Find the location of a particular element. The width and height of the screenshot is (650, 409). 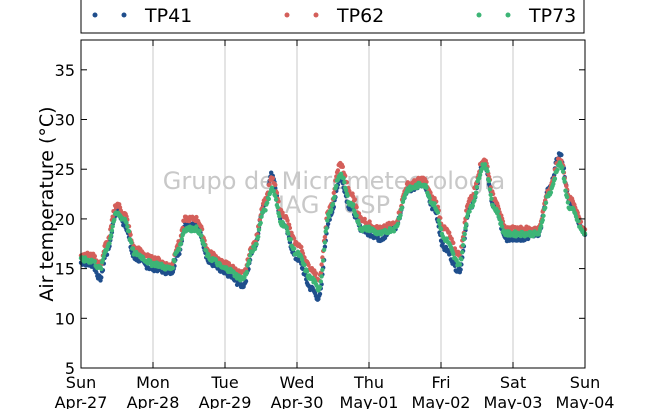

x-tick-label-day: Thu is located at coordinates (368, 382).